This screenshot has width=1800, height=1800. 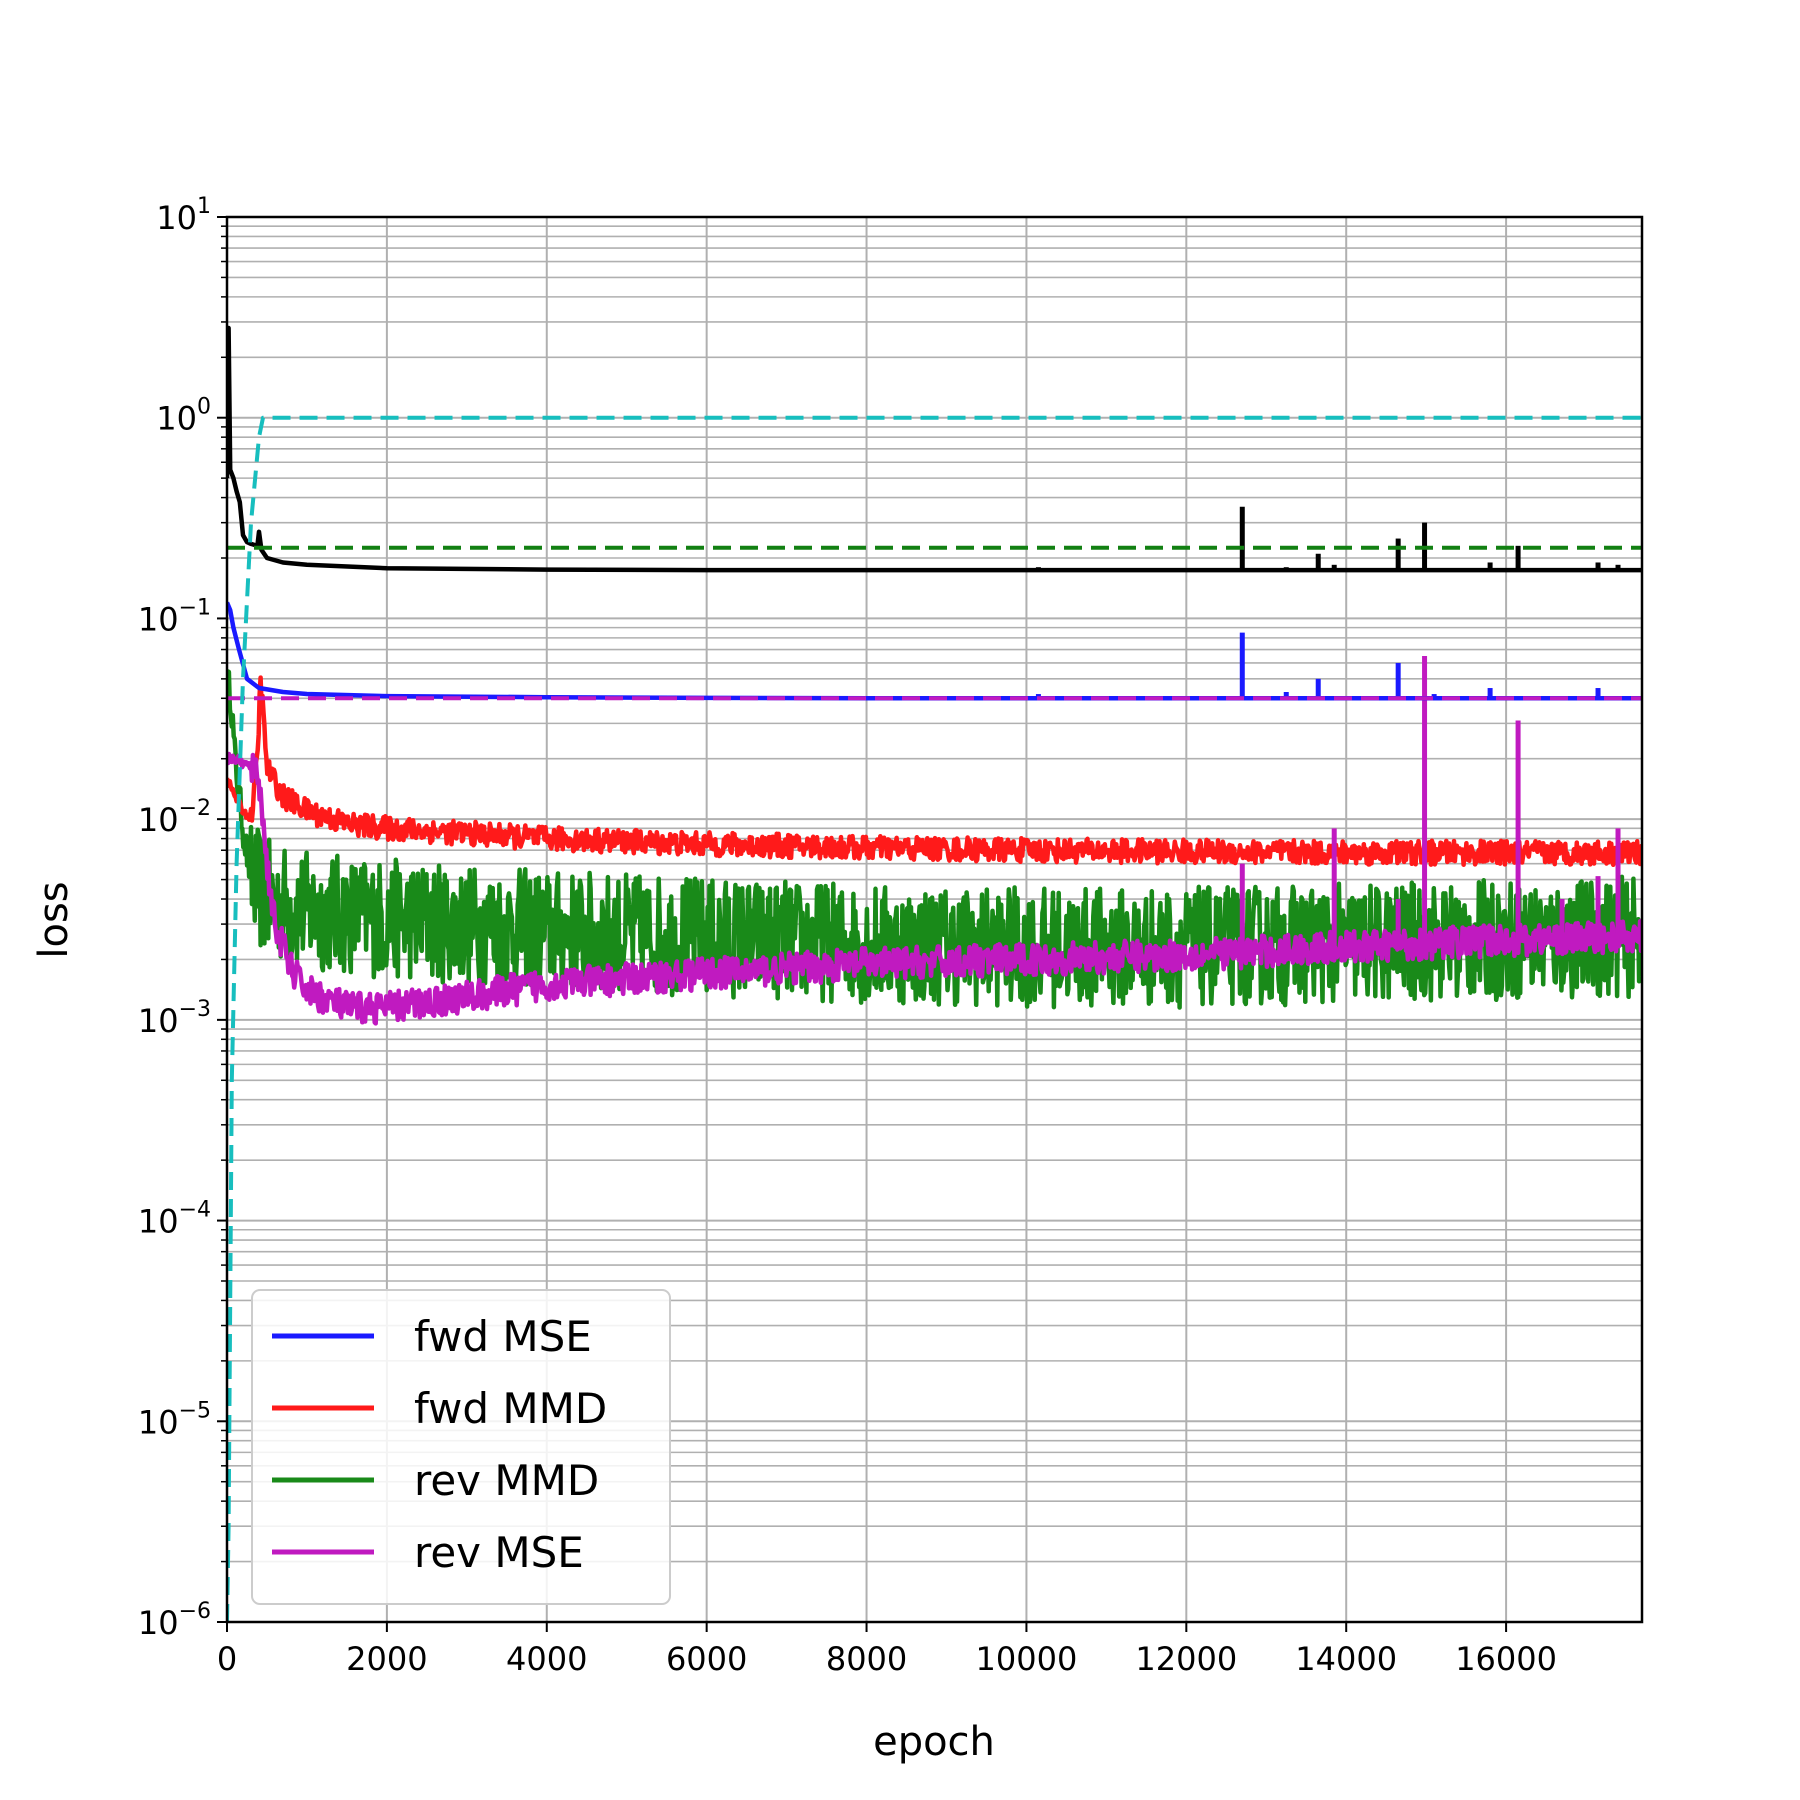 I want to click on x-tick-label: 12000, so click(x=1186, y=1659).